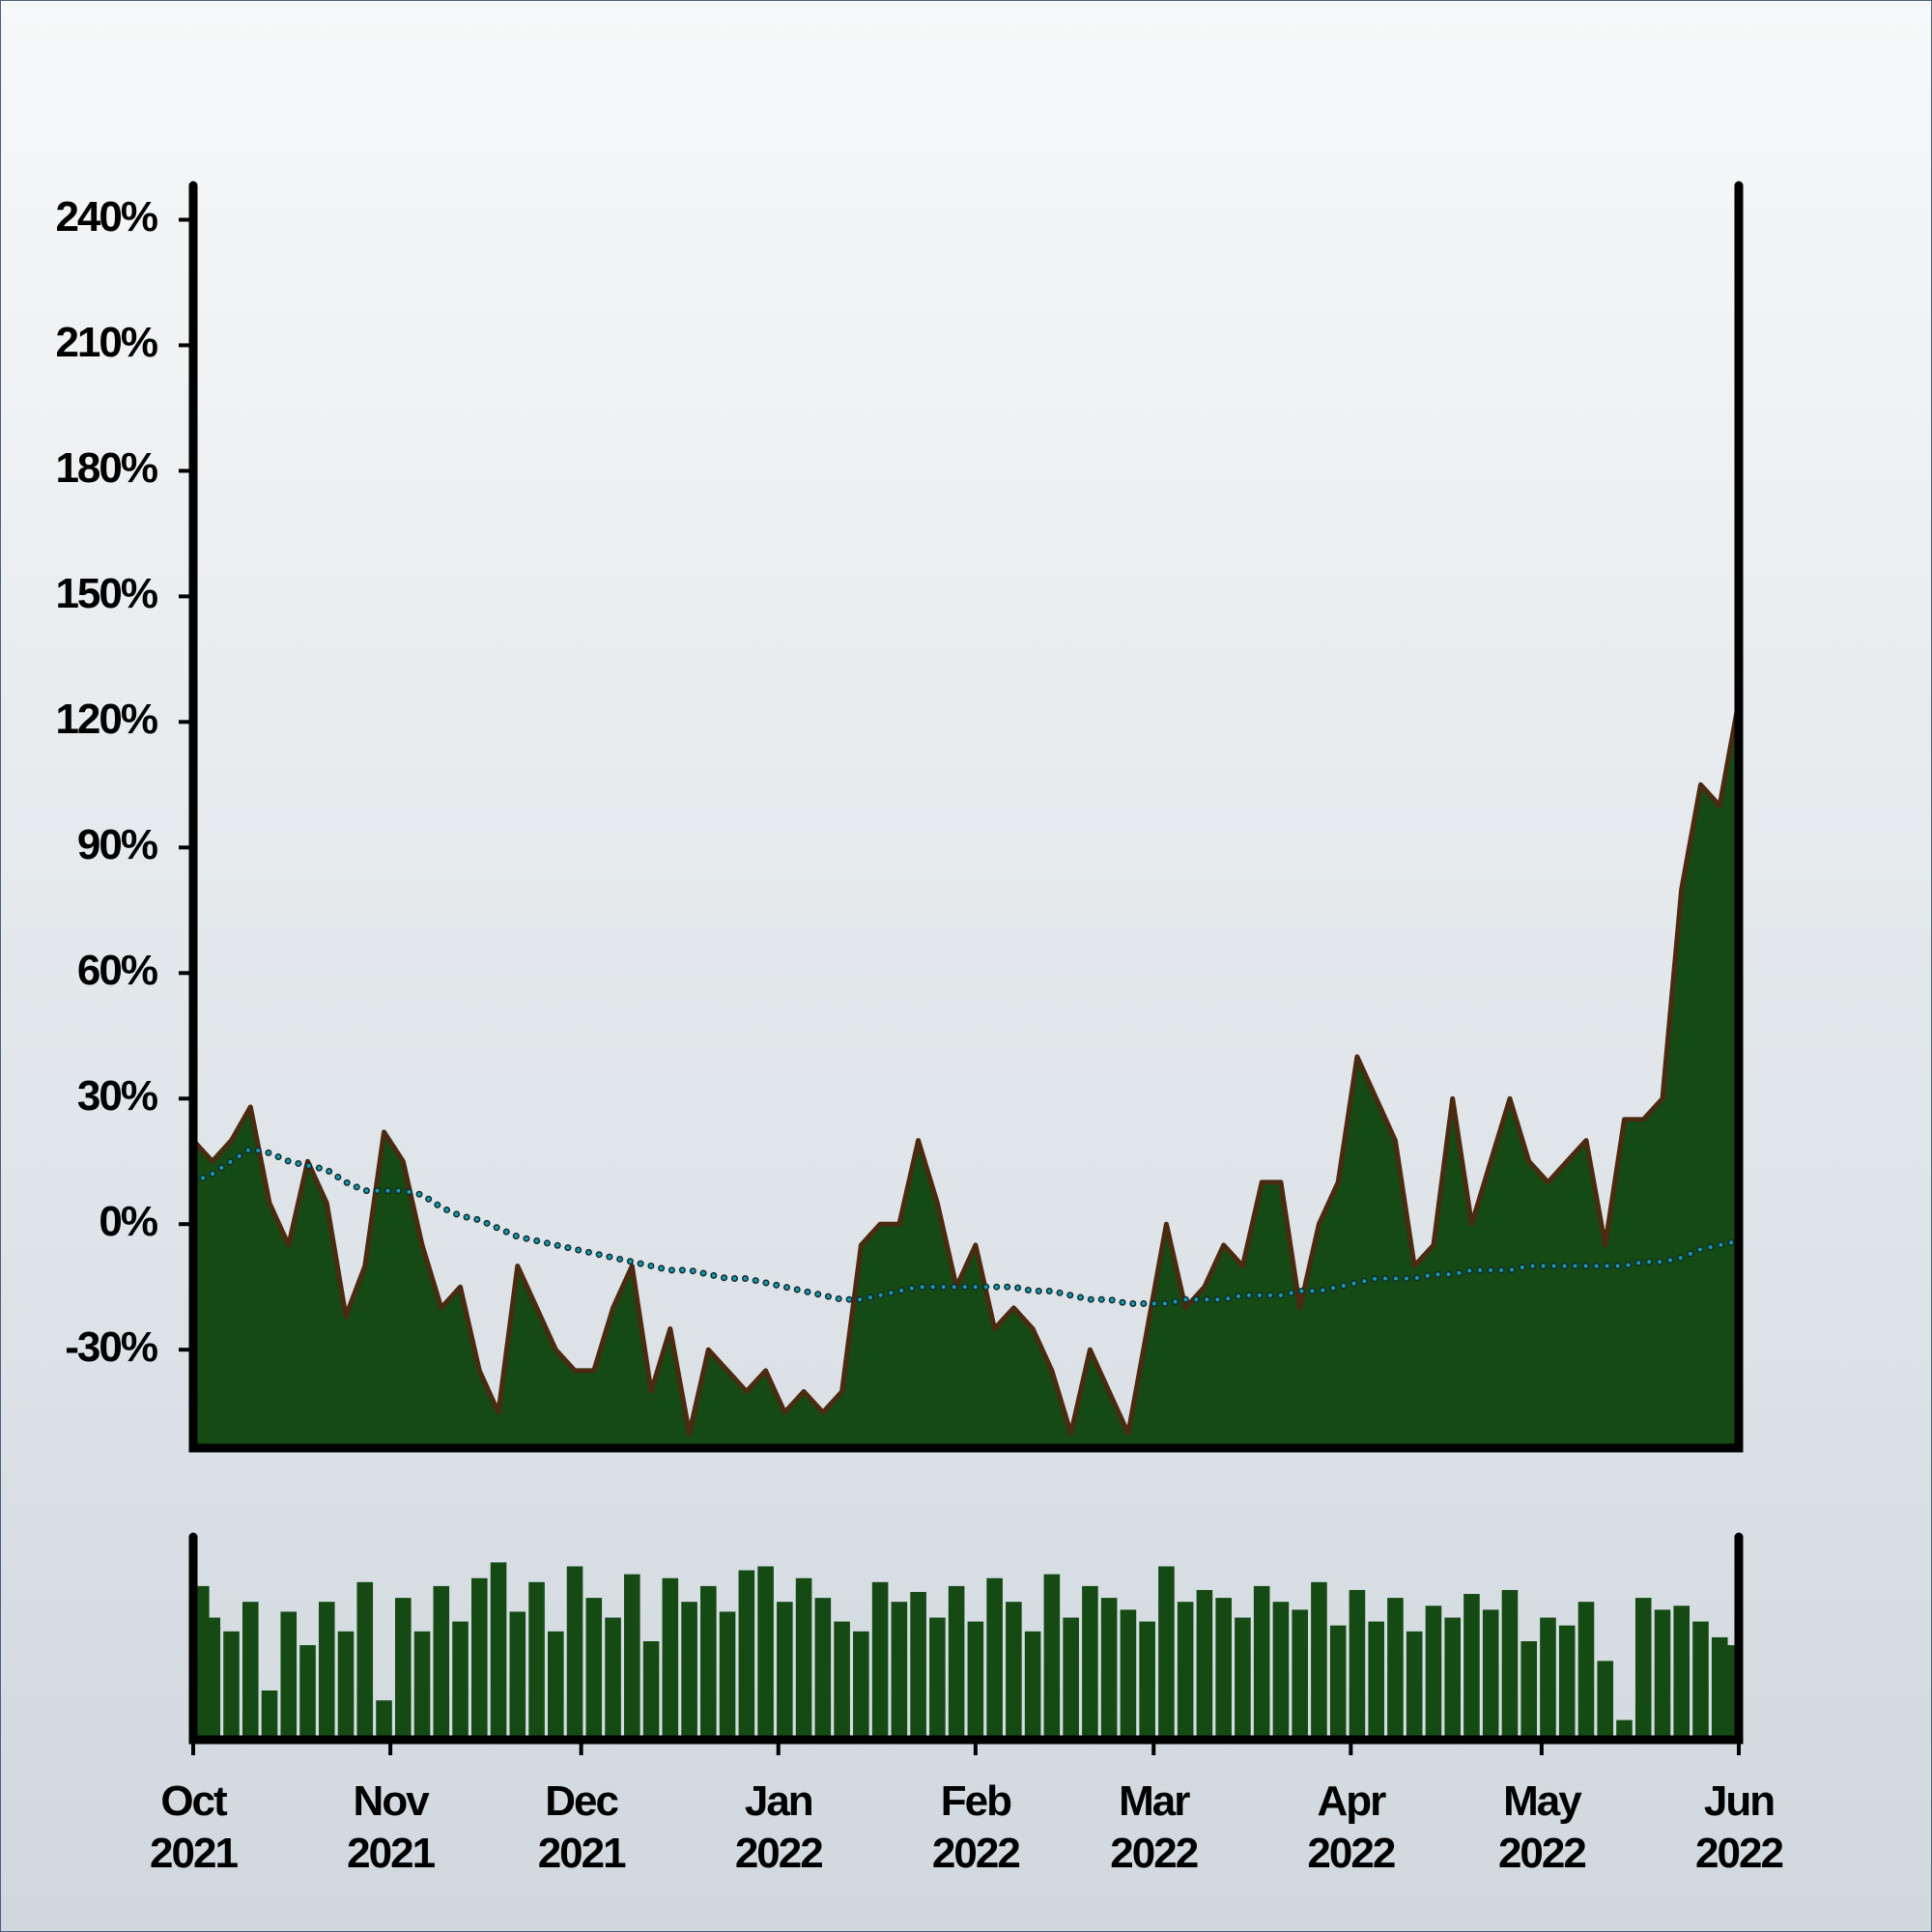 Image resolution: width=1932 pixels, height=1932 pixels. I want to click on x-tick-label: Mar 2022, so click(1153, 1827).